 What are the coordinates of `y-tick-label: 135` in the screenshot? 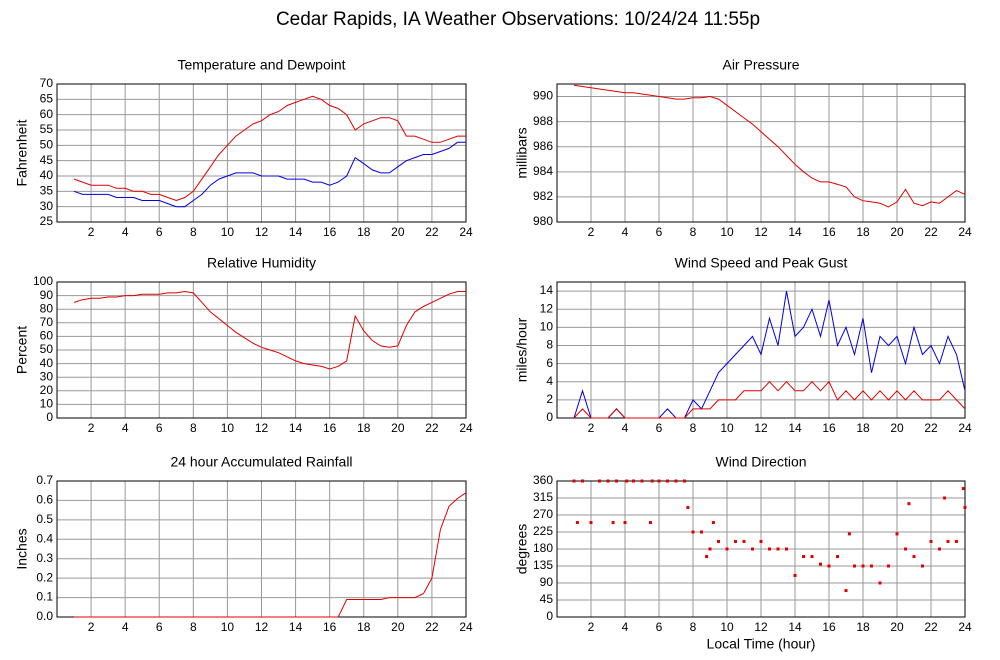 It's located at (543, 565).